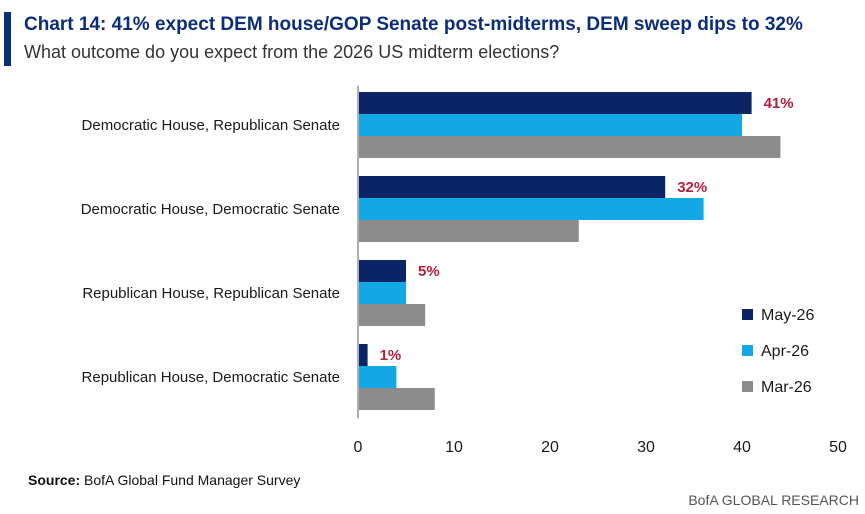 This screenshot has height=514, width=865. What do you see at coordinates (7, 39) in the screenshot?
I see `title-accent-bar` at bounding box center [7, 39].